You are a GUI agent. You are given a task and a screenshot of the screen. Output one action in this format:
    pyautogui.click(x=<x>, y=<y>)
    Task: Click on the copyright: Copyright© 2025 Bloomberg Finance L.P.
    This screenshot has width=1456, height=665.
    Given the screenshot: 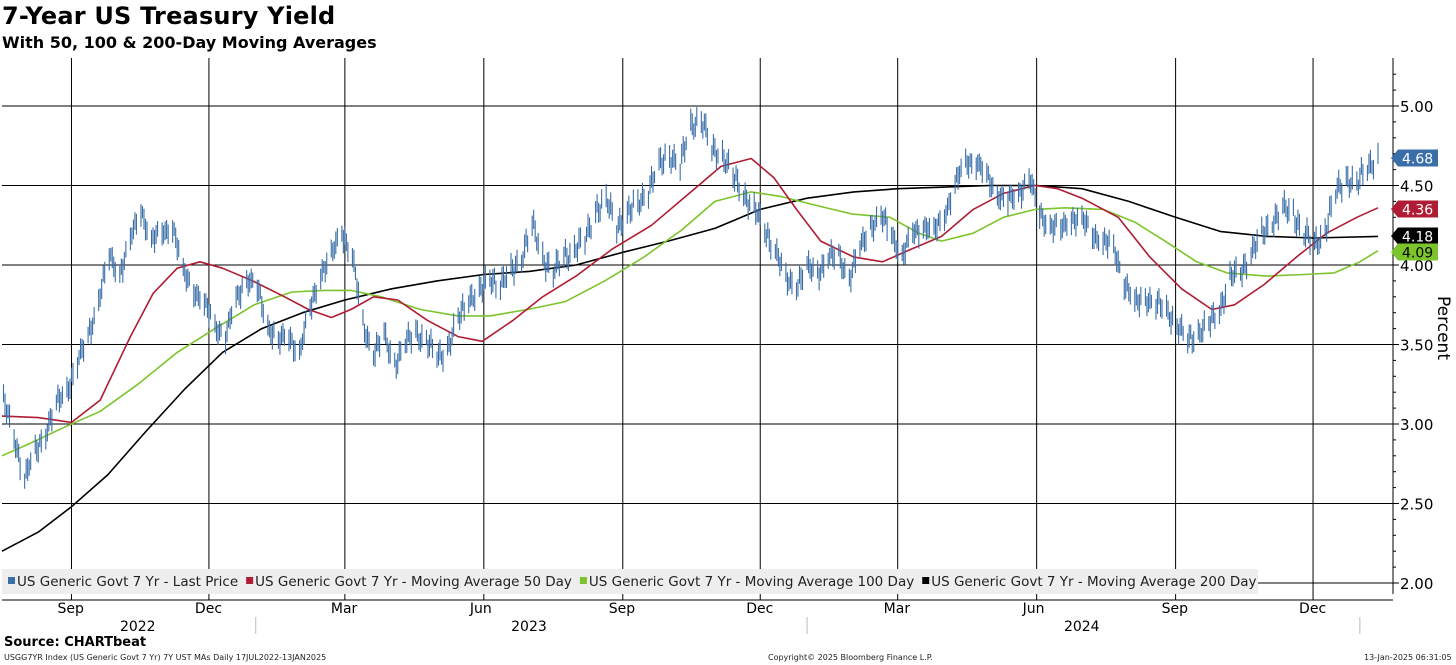 What is the action you would take?
    pyautogui.click(x=850, y=657)
    